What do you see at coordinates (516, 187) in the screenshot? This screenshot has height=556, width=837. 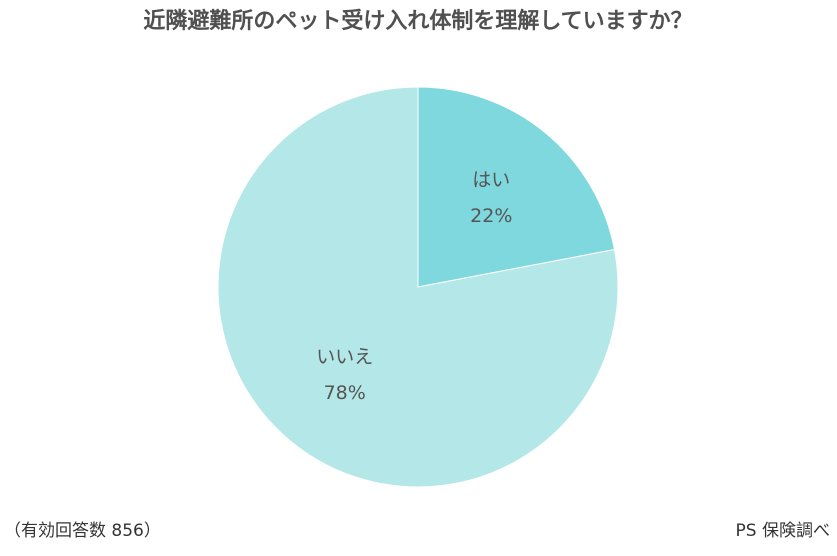 I see `pie-slice` at bounding box center [516, 187].